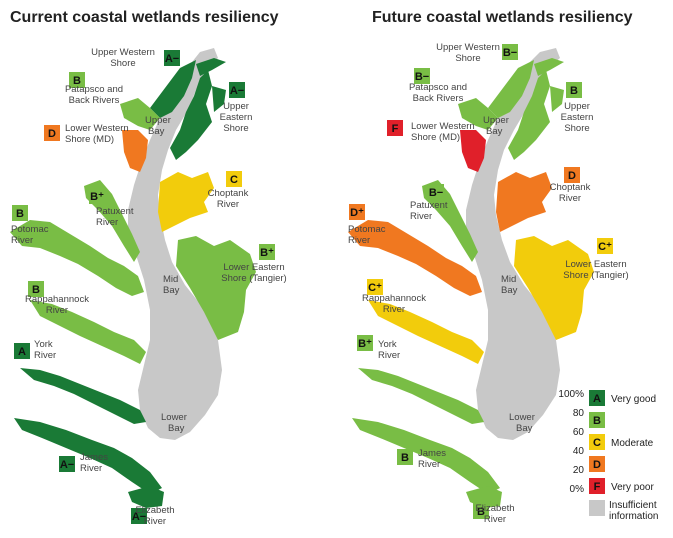 The height and width of the screenshot is (538, 673). I want to click on label-lower-bay-line2: Bay, so click(176, 428).